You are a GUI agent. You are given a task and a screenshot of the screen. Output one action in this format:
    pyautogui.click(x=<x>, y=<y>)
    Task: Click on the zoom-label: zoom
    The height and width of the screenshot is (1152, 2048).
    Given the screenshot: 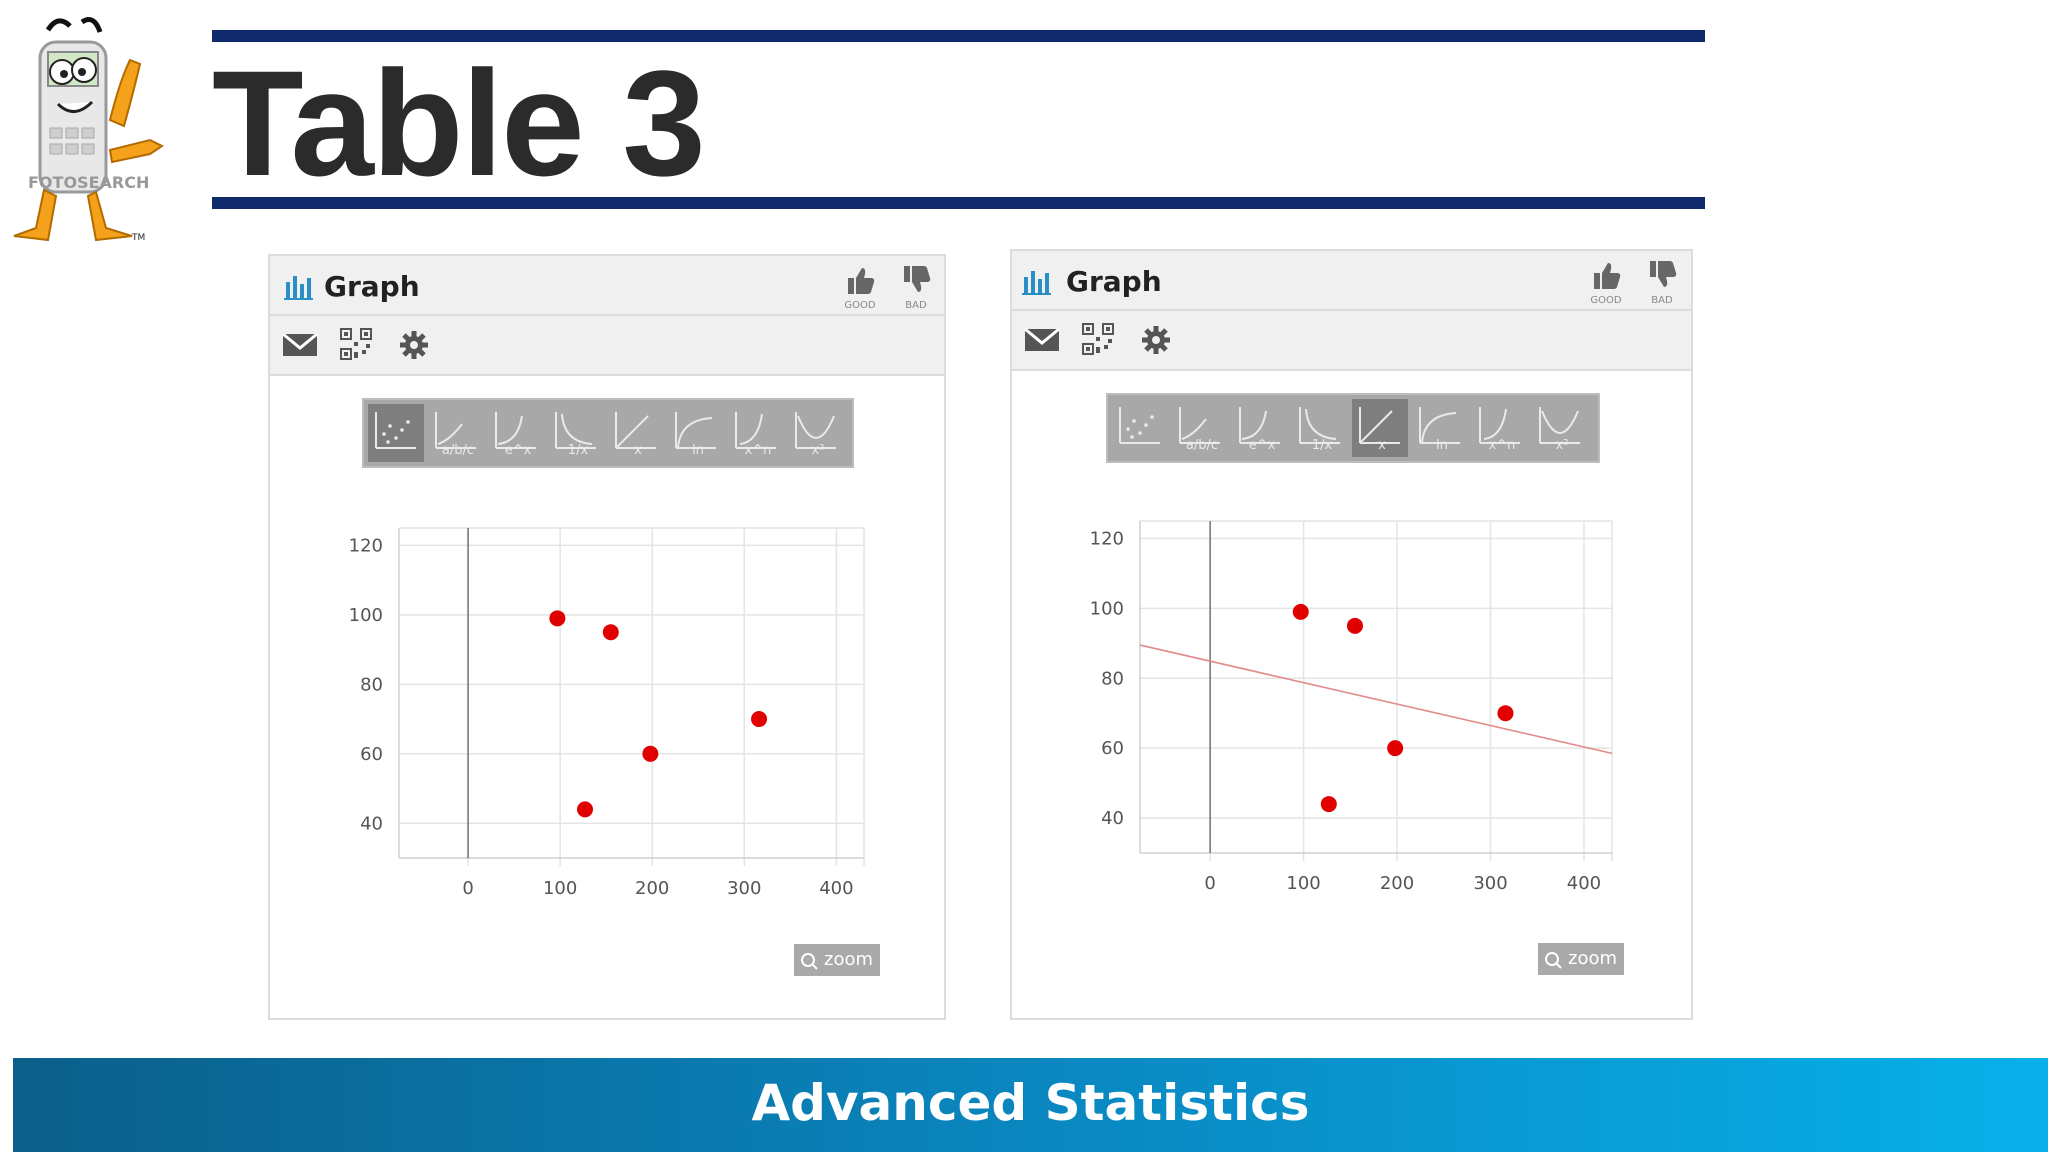 What is the action you would take?
    pyautogui.click(x=1593, y=958)
    